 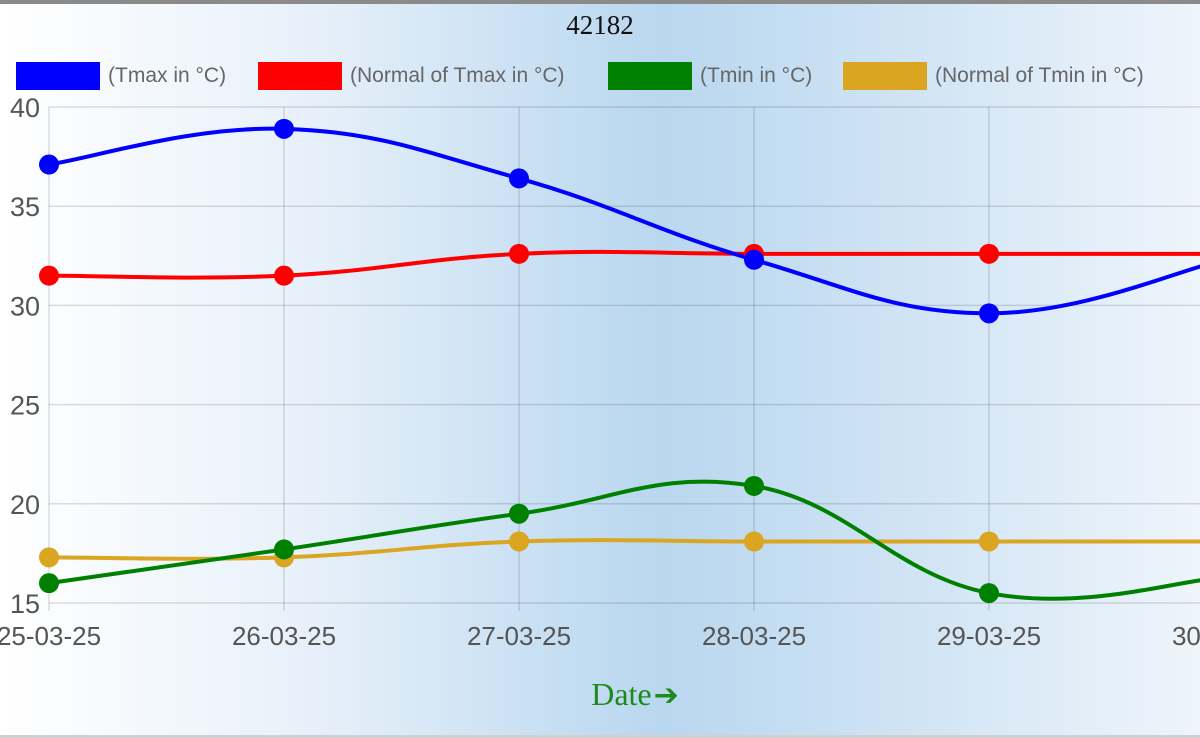 I want to click on legend-swatch-normal-tmax, so click(x=300, y=76).